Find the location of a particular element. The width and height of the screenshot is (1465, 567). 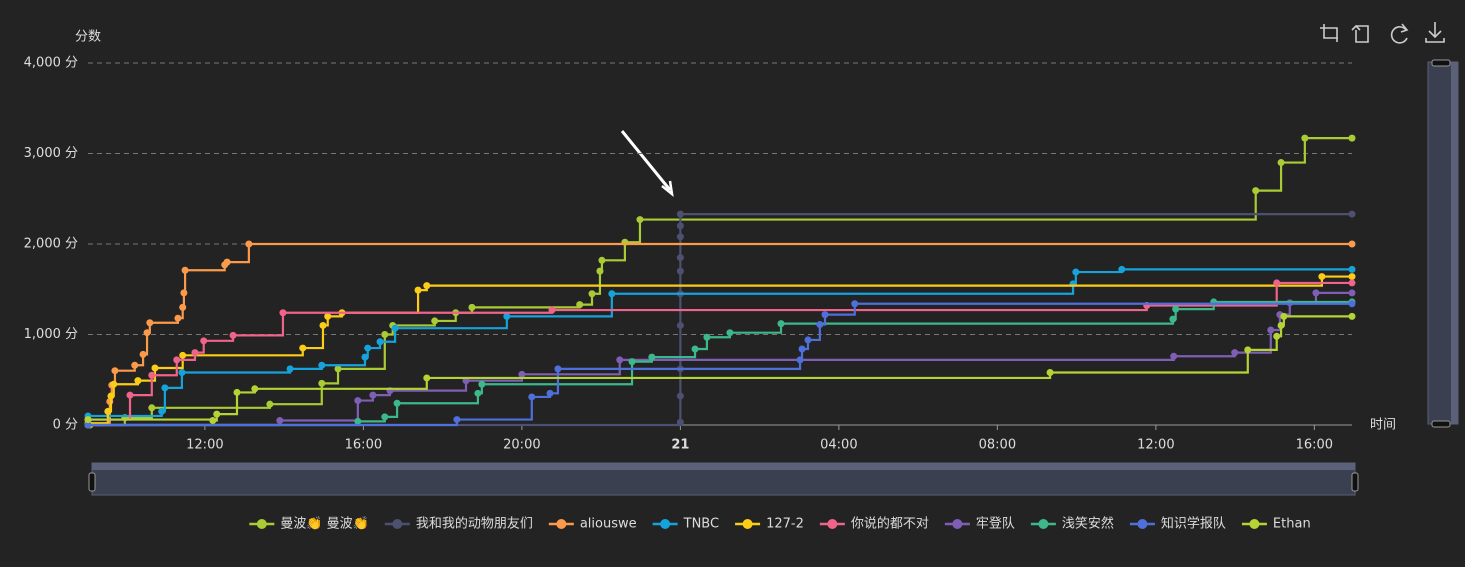

legend-label: 我和我的动物朋友们 is located at coordinates (474, 524).